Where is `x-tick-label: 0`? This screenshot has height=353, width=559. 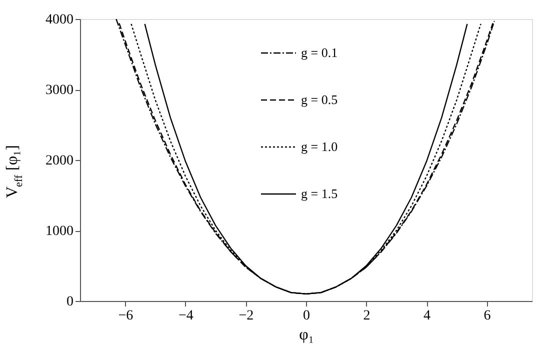
x-tick-label: 0 is located at coordinates (306, 316).